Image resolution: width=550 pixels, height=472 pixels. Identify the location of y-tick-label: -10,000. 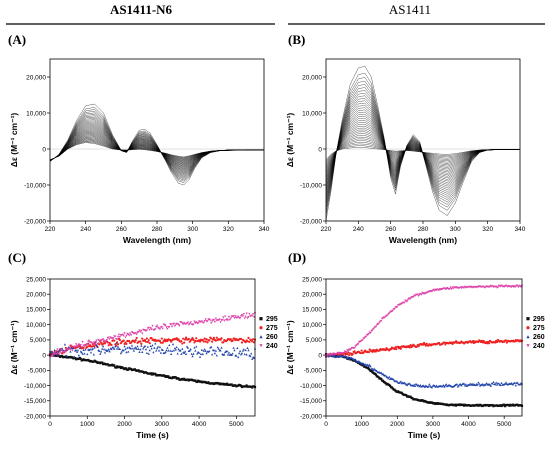
(35, 386).